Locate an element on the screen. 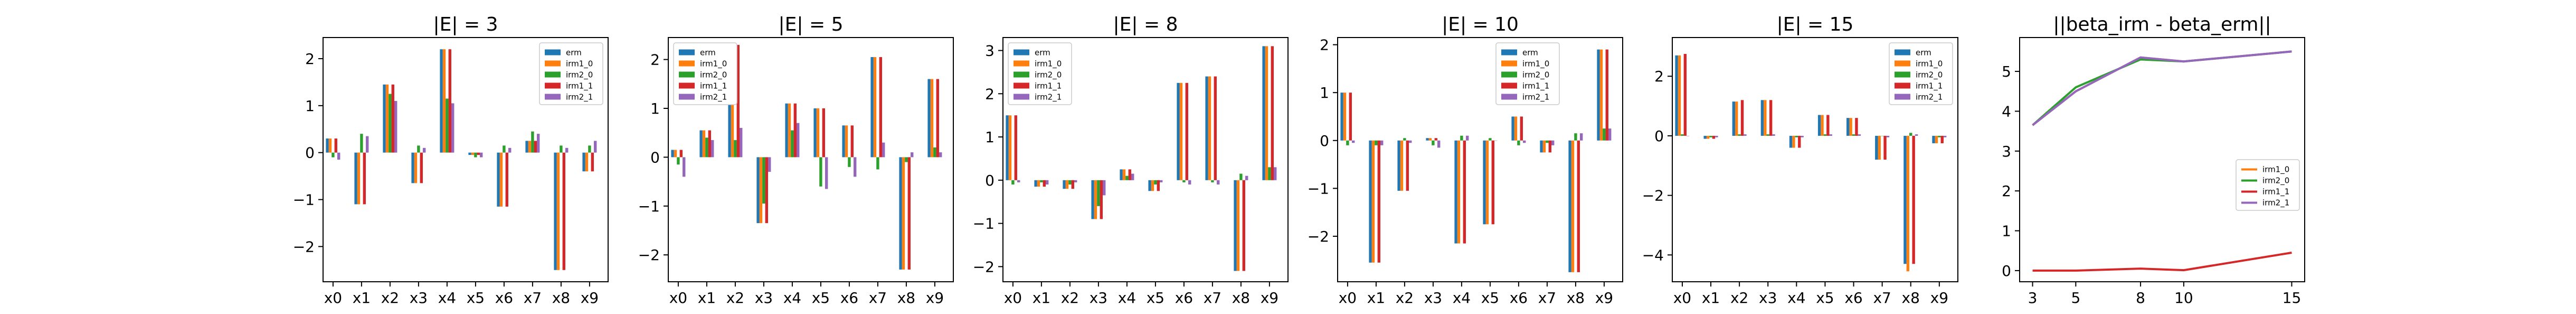  x-tick-label: 8 is located at coordinates (2140, 298).